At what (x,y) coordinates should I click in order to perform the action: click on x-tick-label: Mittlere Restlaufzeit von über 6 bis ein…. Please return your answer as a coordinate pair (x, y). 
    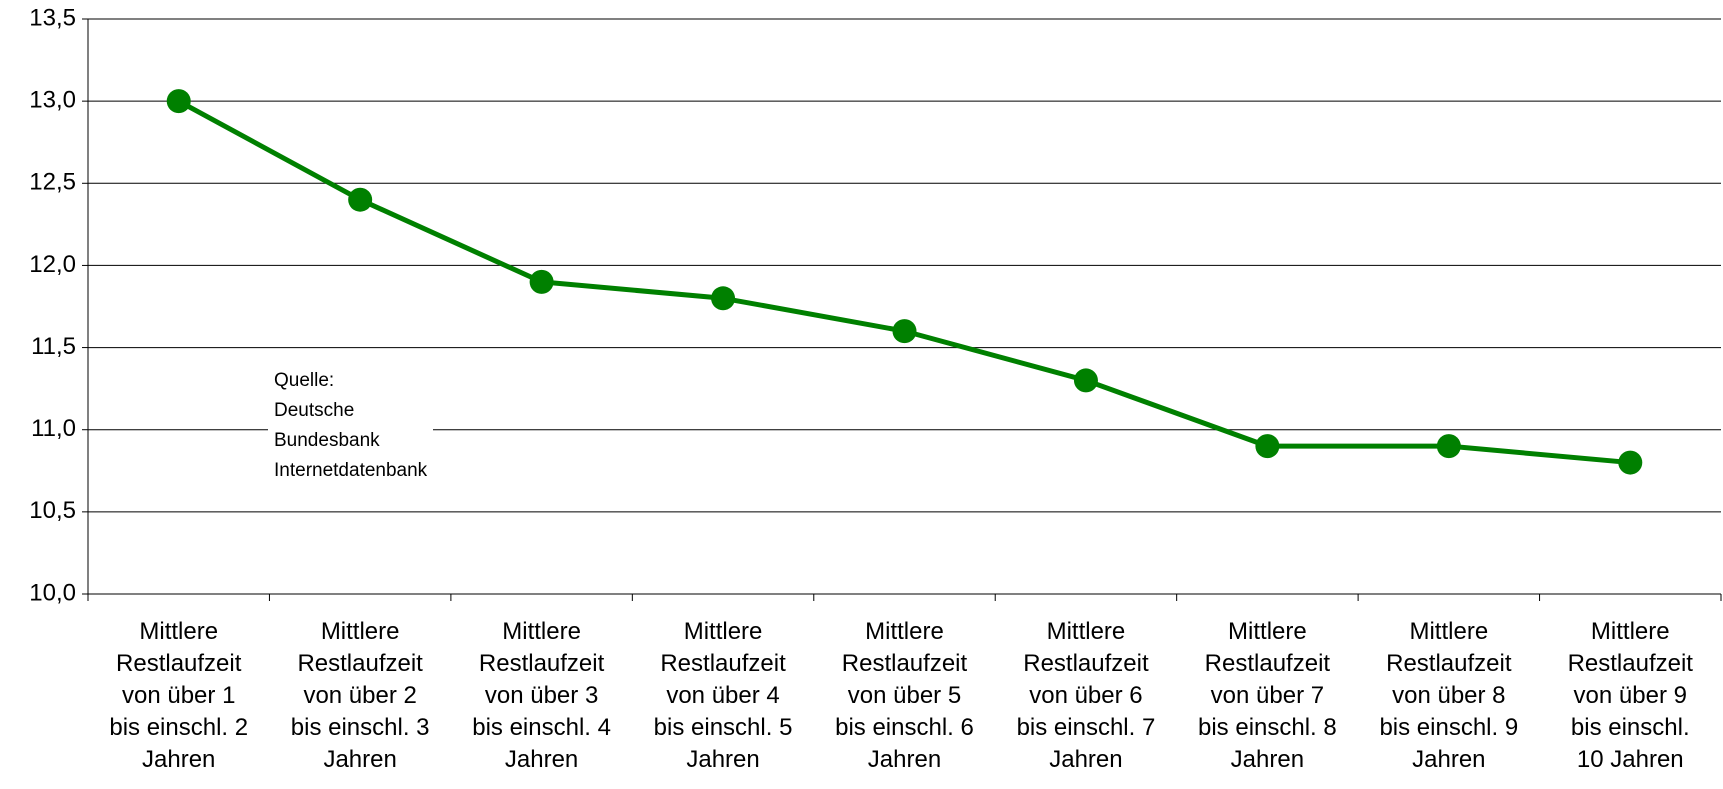
    Looking at the image, I should click on (1086, 695).